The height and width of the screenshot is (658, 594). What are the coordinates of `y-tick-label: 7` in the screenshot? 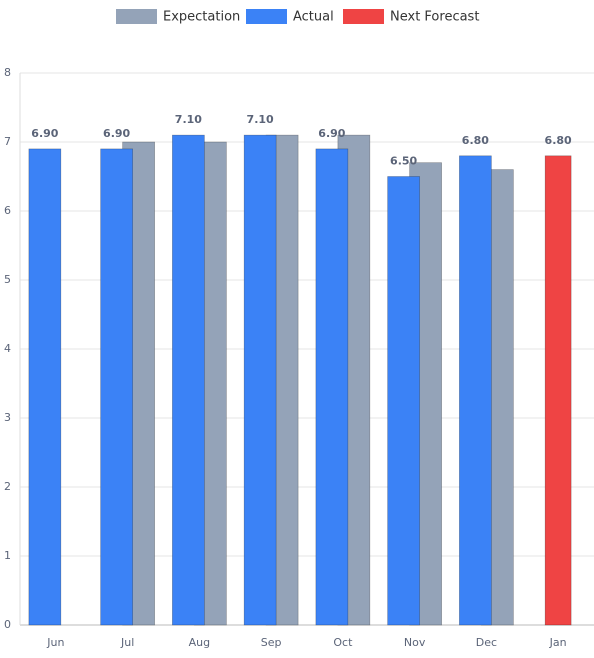 It's located at (7, 141).